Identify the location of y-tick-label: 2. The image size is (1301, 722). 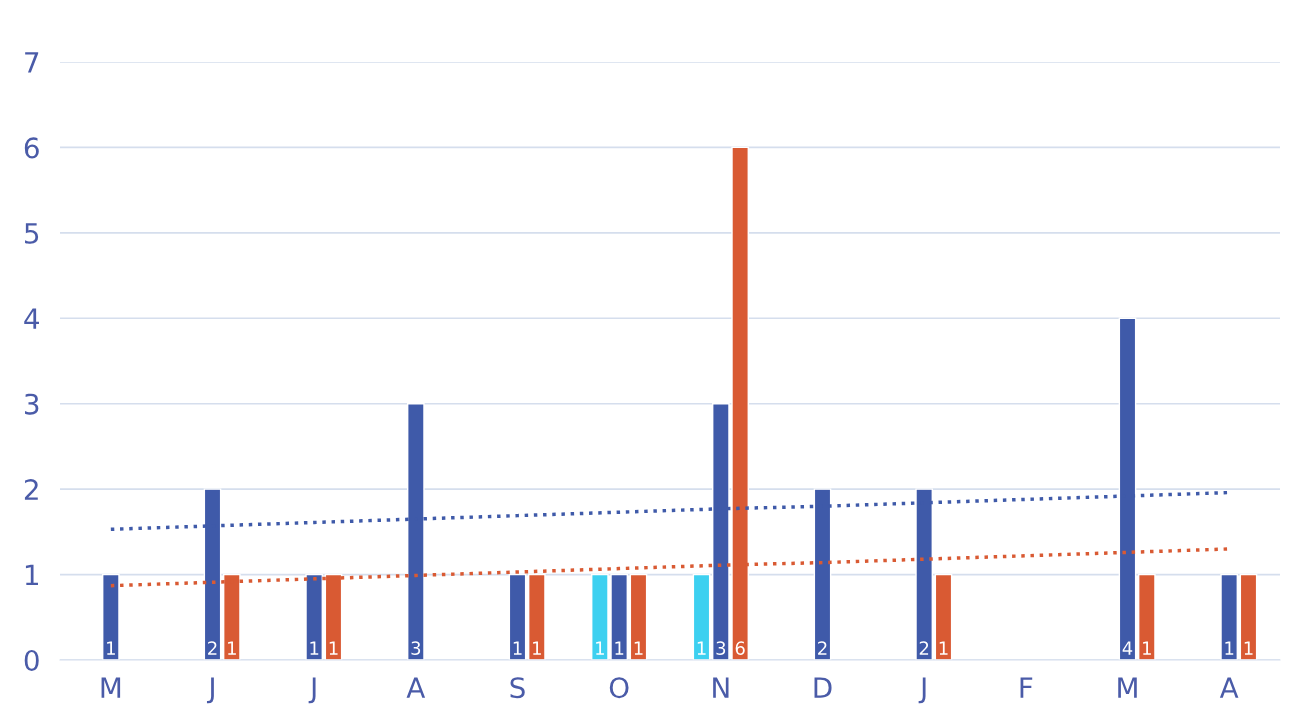
(31, 489).